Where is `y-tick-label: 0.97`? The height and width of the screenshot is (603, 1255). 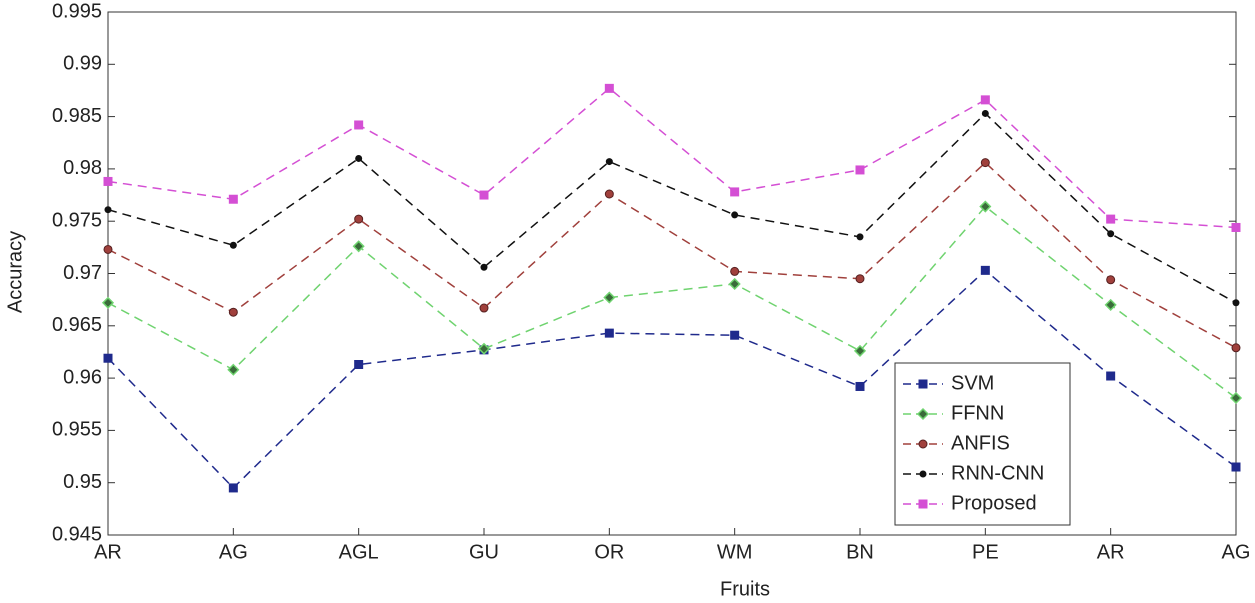 y-tick-label: 0.97 is located at coordinates (82, 273).